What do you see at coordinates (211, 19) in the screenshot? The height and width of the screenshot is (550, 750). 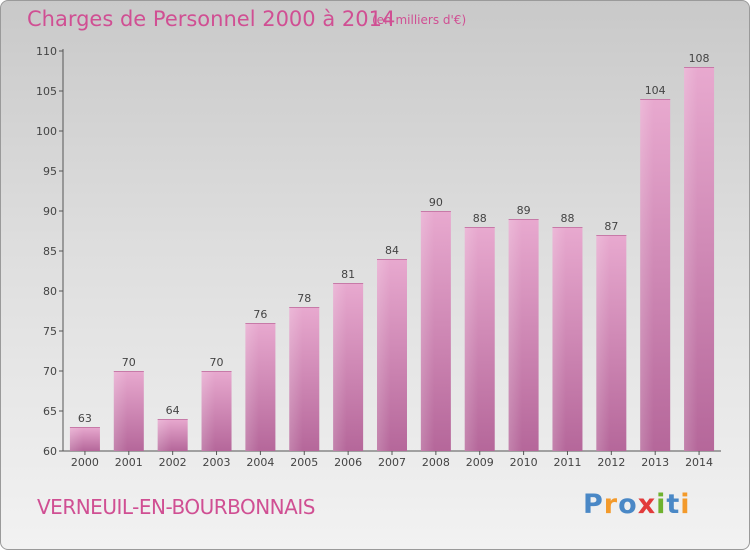 I see `chart-title: Charges de Personnel 2000 à 2014` at bounding box center [211, 19].